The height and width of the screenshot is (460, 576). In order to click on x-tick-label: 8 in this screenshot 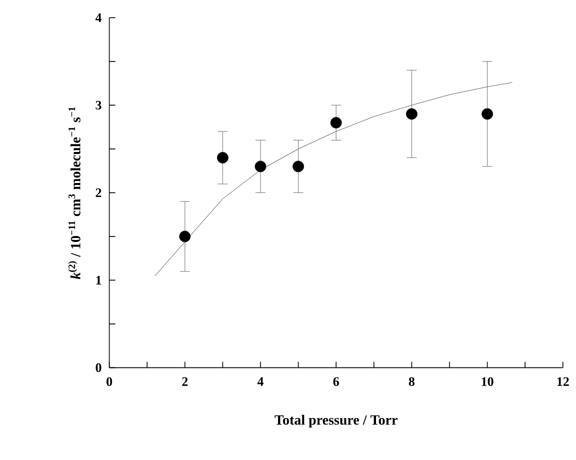, I will do `click(411, 381)`.